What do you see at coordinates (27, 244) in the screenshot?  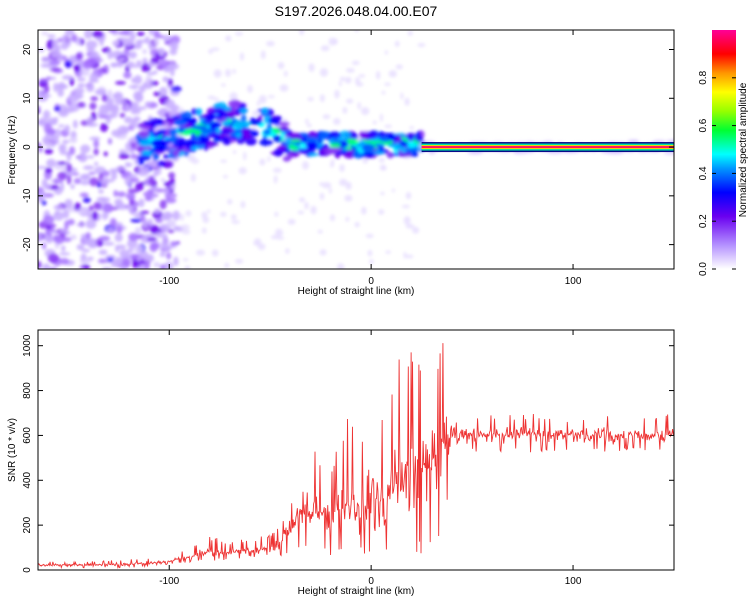 I see `spectrogram-ytick-label: -20` at bounding box center [27, 244].